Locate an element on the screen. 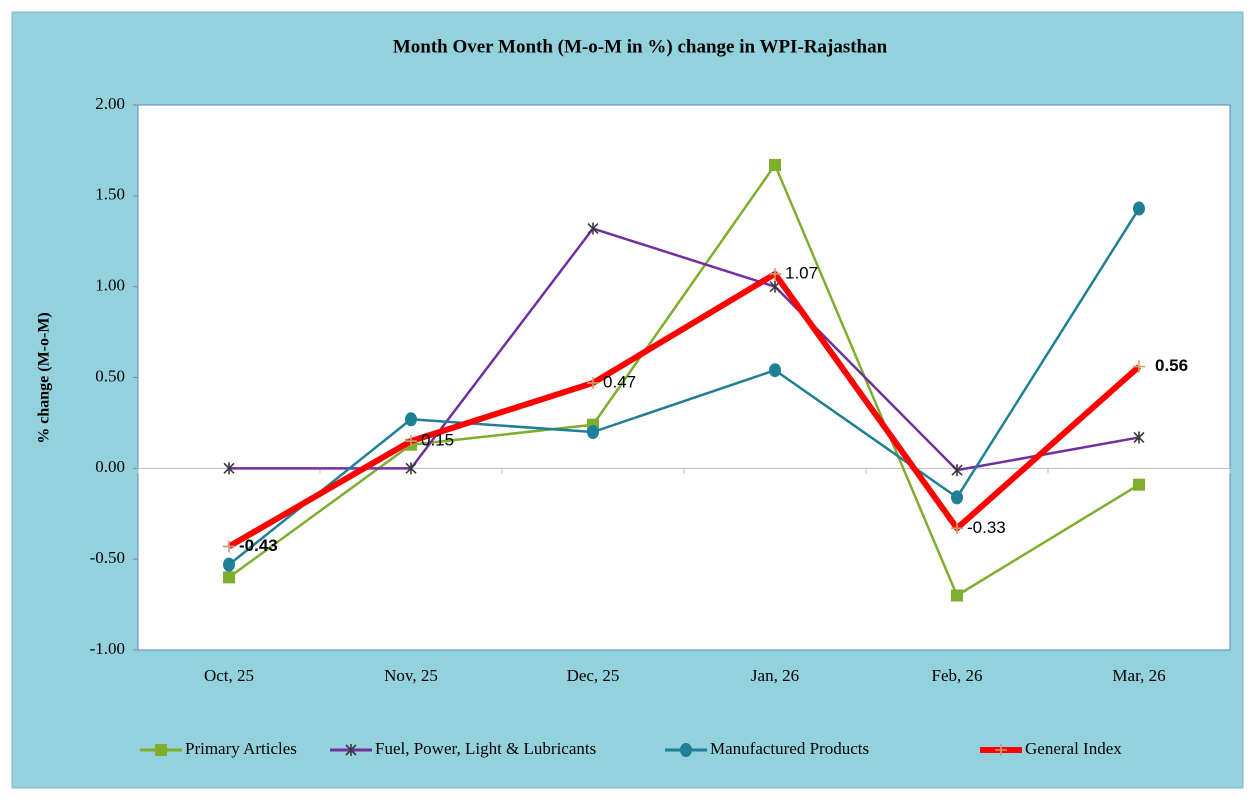 The height and width of the screenshot is (803, 1255). data-label: 1.07 is located at coordinates (801, 272).